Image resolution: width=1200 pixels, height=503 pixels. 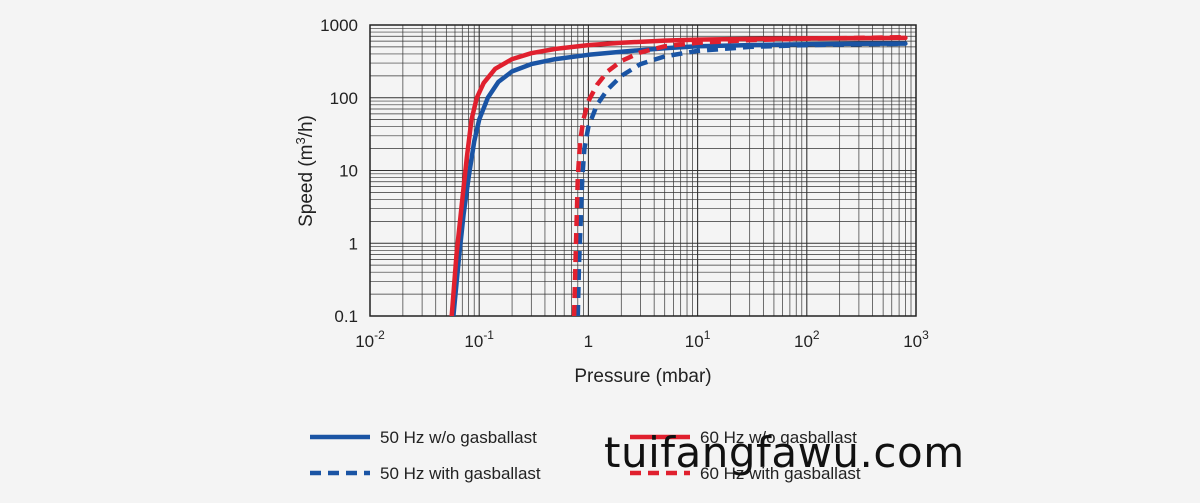 What do you see at coordinates (306, 186) in the screenshot?
I see `y-axis-label-main: Speed (m` at bounding box center [306, 186].